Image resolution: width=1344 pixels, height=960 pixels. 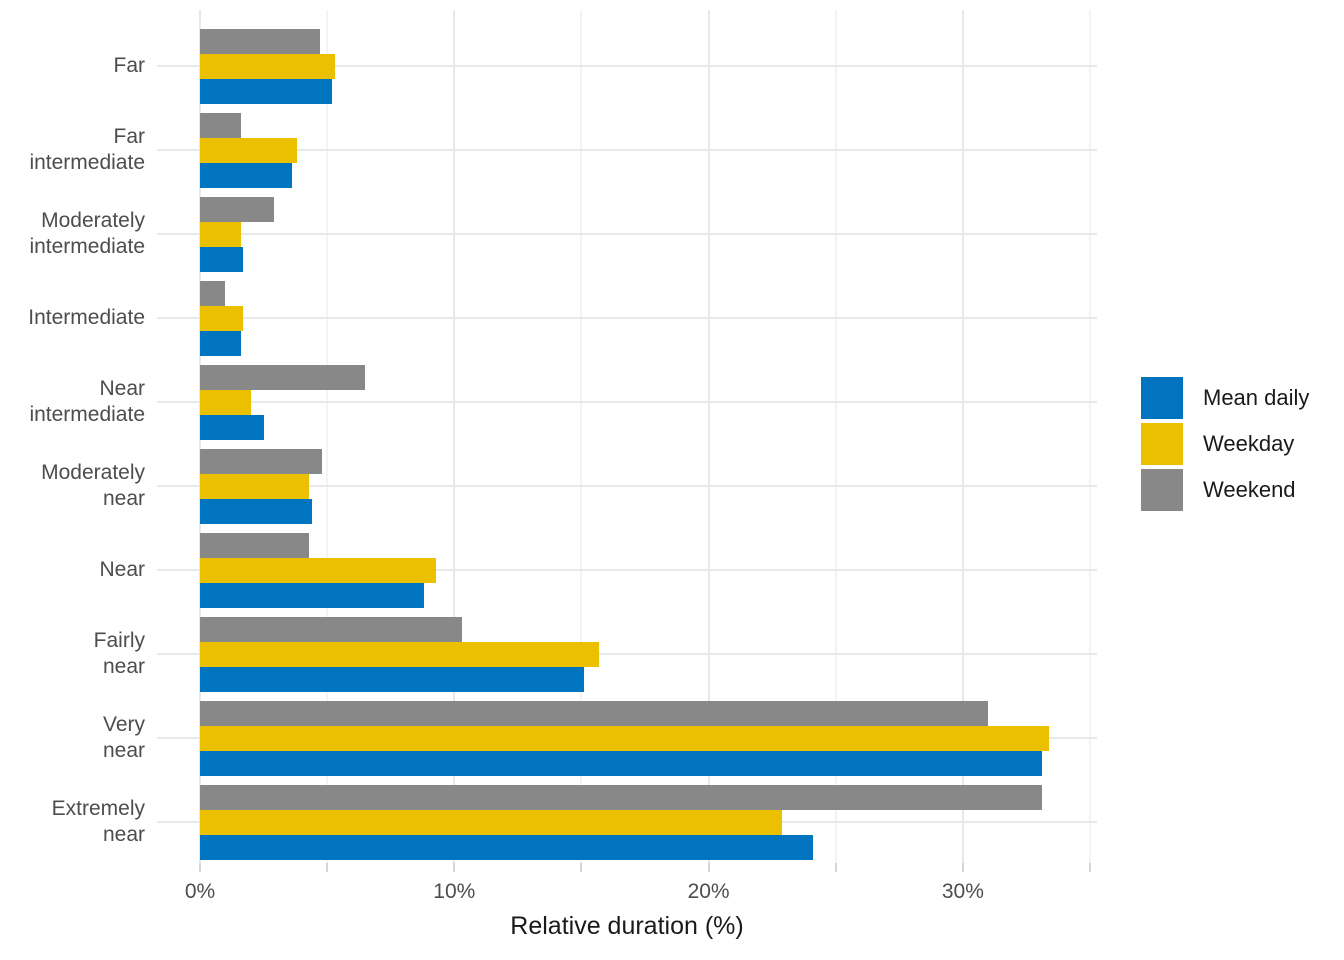 What do you see at coordinates (87, 401) in the screenshot?
I see `y-axis-label: Near intermediate` at bounding box center [87, 401].